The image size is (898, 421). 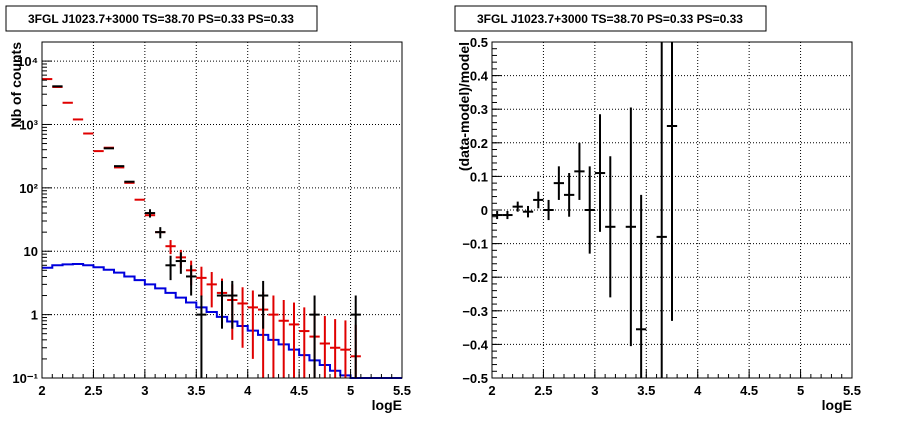 I want to click on y-tick-label: 10⁻¹, so click(x=25, y=378).